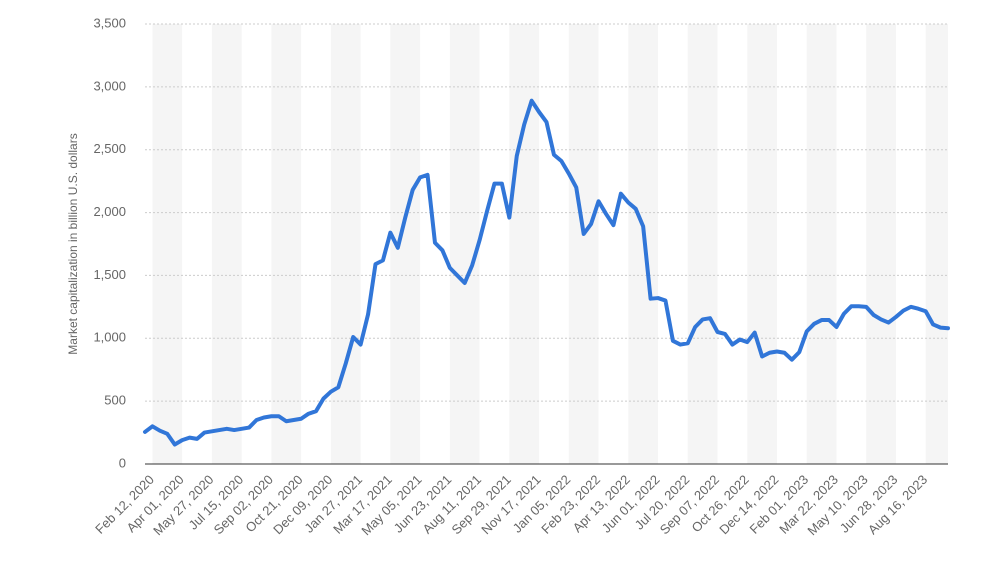  I want to click on y-tick-label: 2,500, so click(109, 148).